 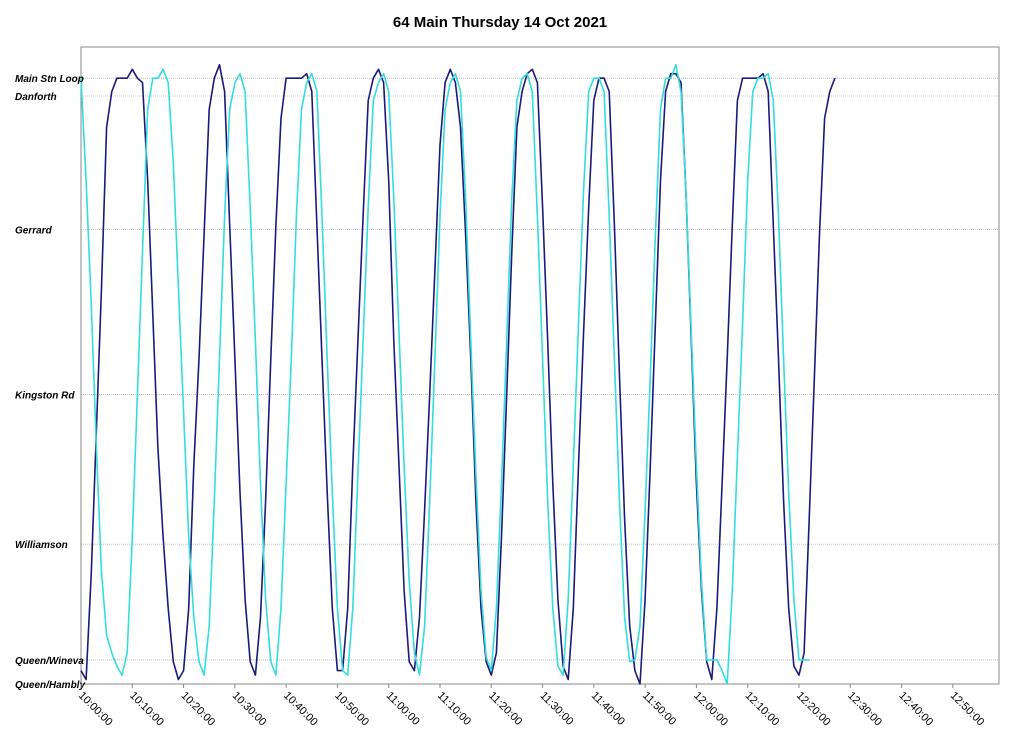 I want to click on stop-label-queen-wineva: Queen/Wineva, so click(x=49, y=661).